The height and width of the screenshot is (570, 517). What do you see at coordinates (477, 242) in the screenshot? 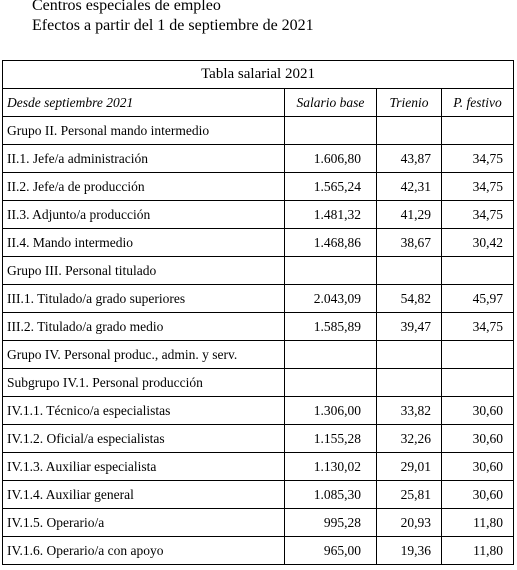
I see `p-festivo-cell: 30,42` at bounding box center [477, 242].